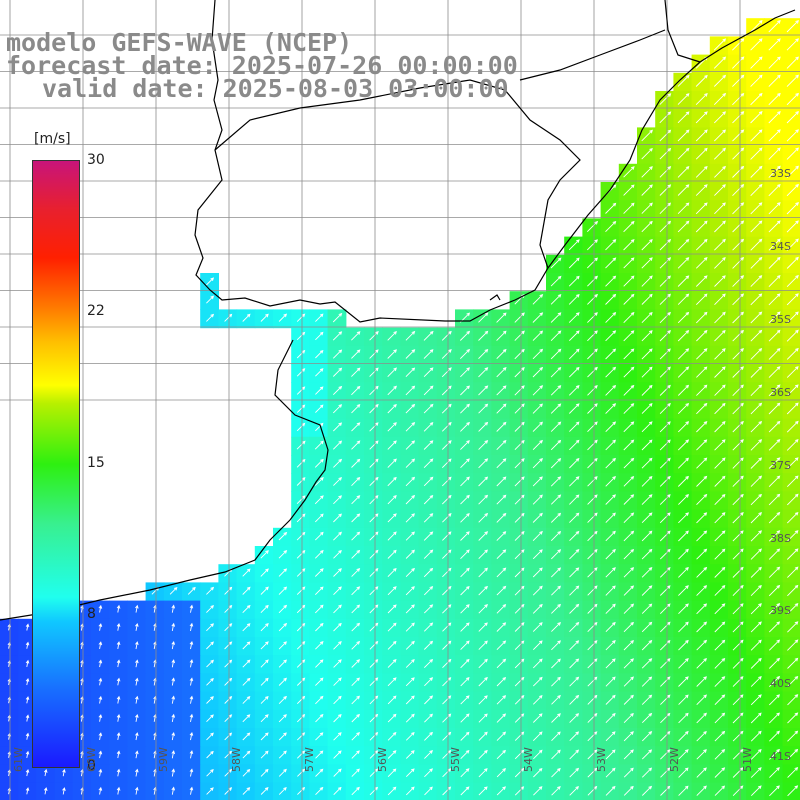  I want to click on colorbar, so click(56, 464).